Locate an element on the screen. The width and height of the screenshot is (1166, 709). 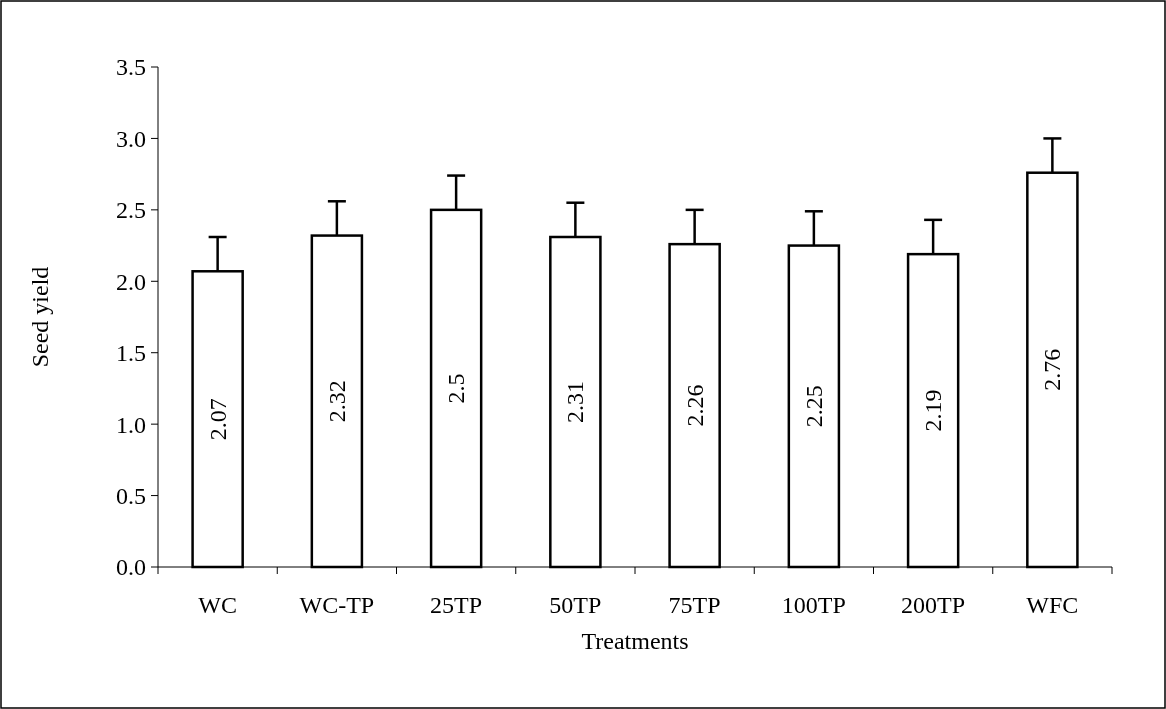
y-tick-label: 3.0 is located at coordinates (131, 138).